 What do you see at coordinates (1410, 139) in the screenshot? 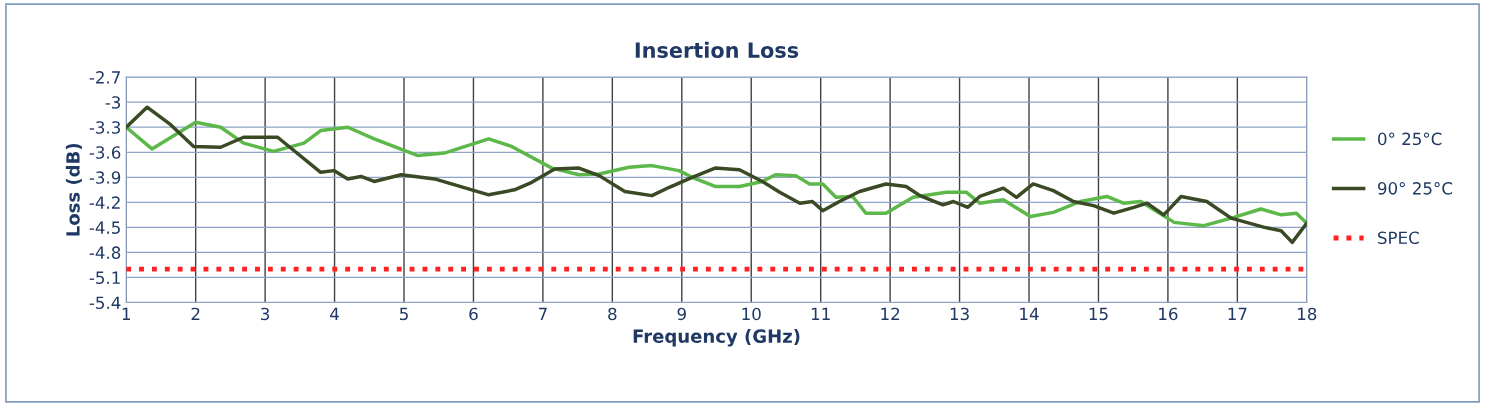
I see `legend-label: 0° 25°C` at bounding box center [1410, 139].